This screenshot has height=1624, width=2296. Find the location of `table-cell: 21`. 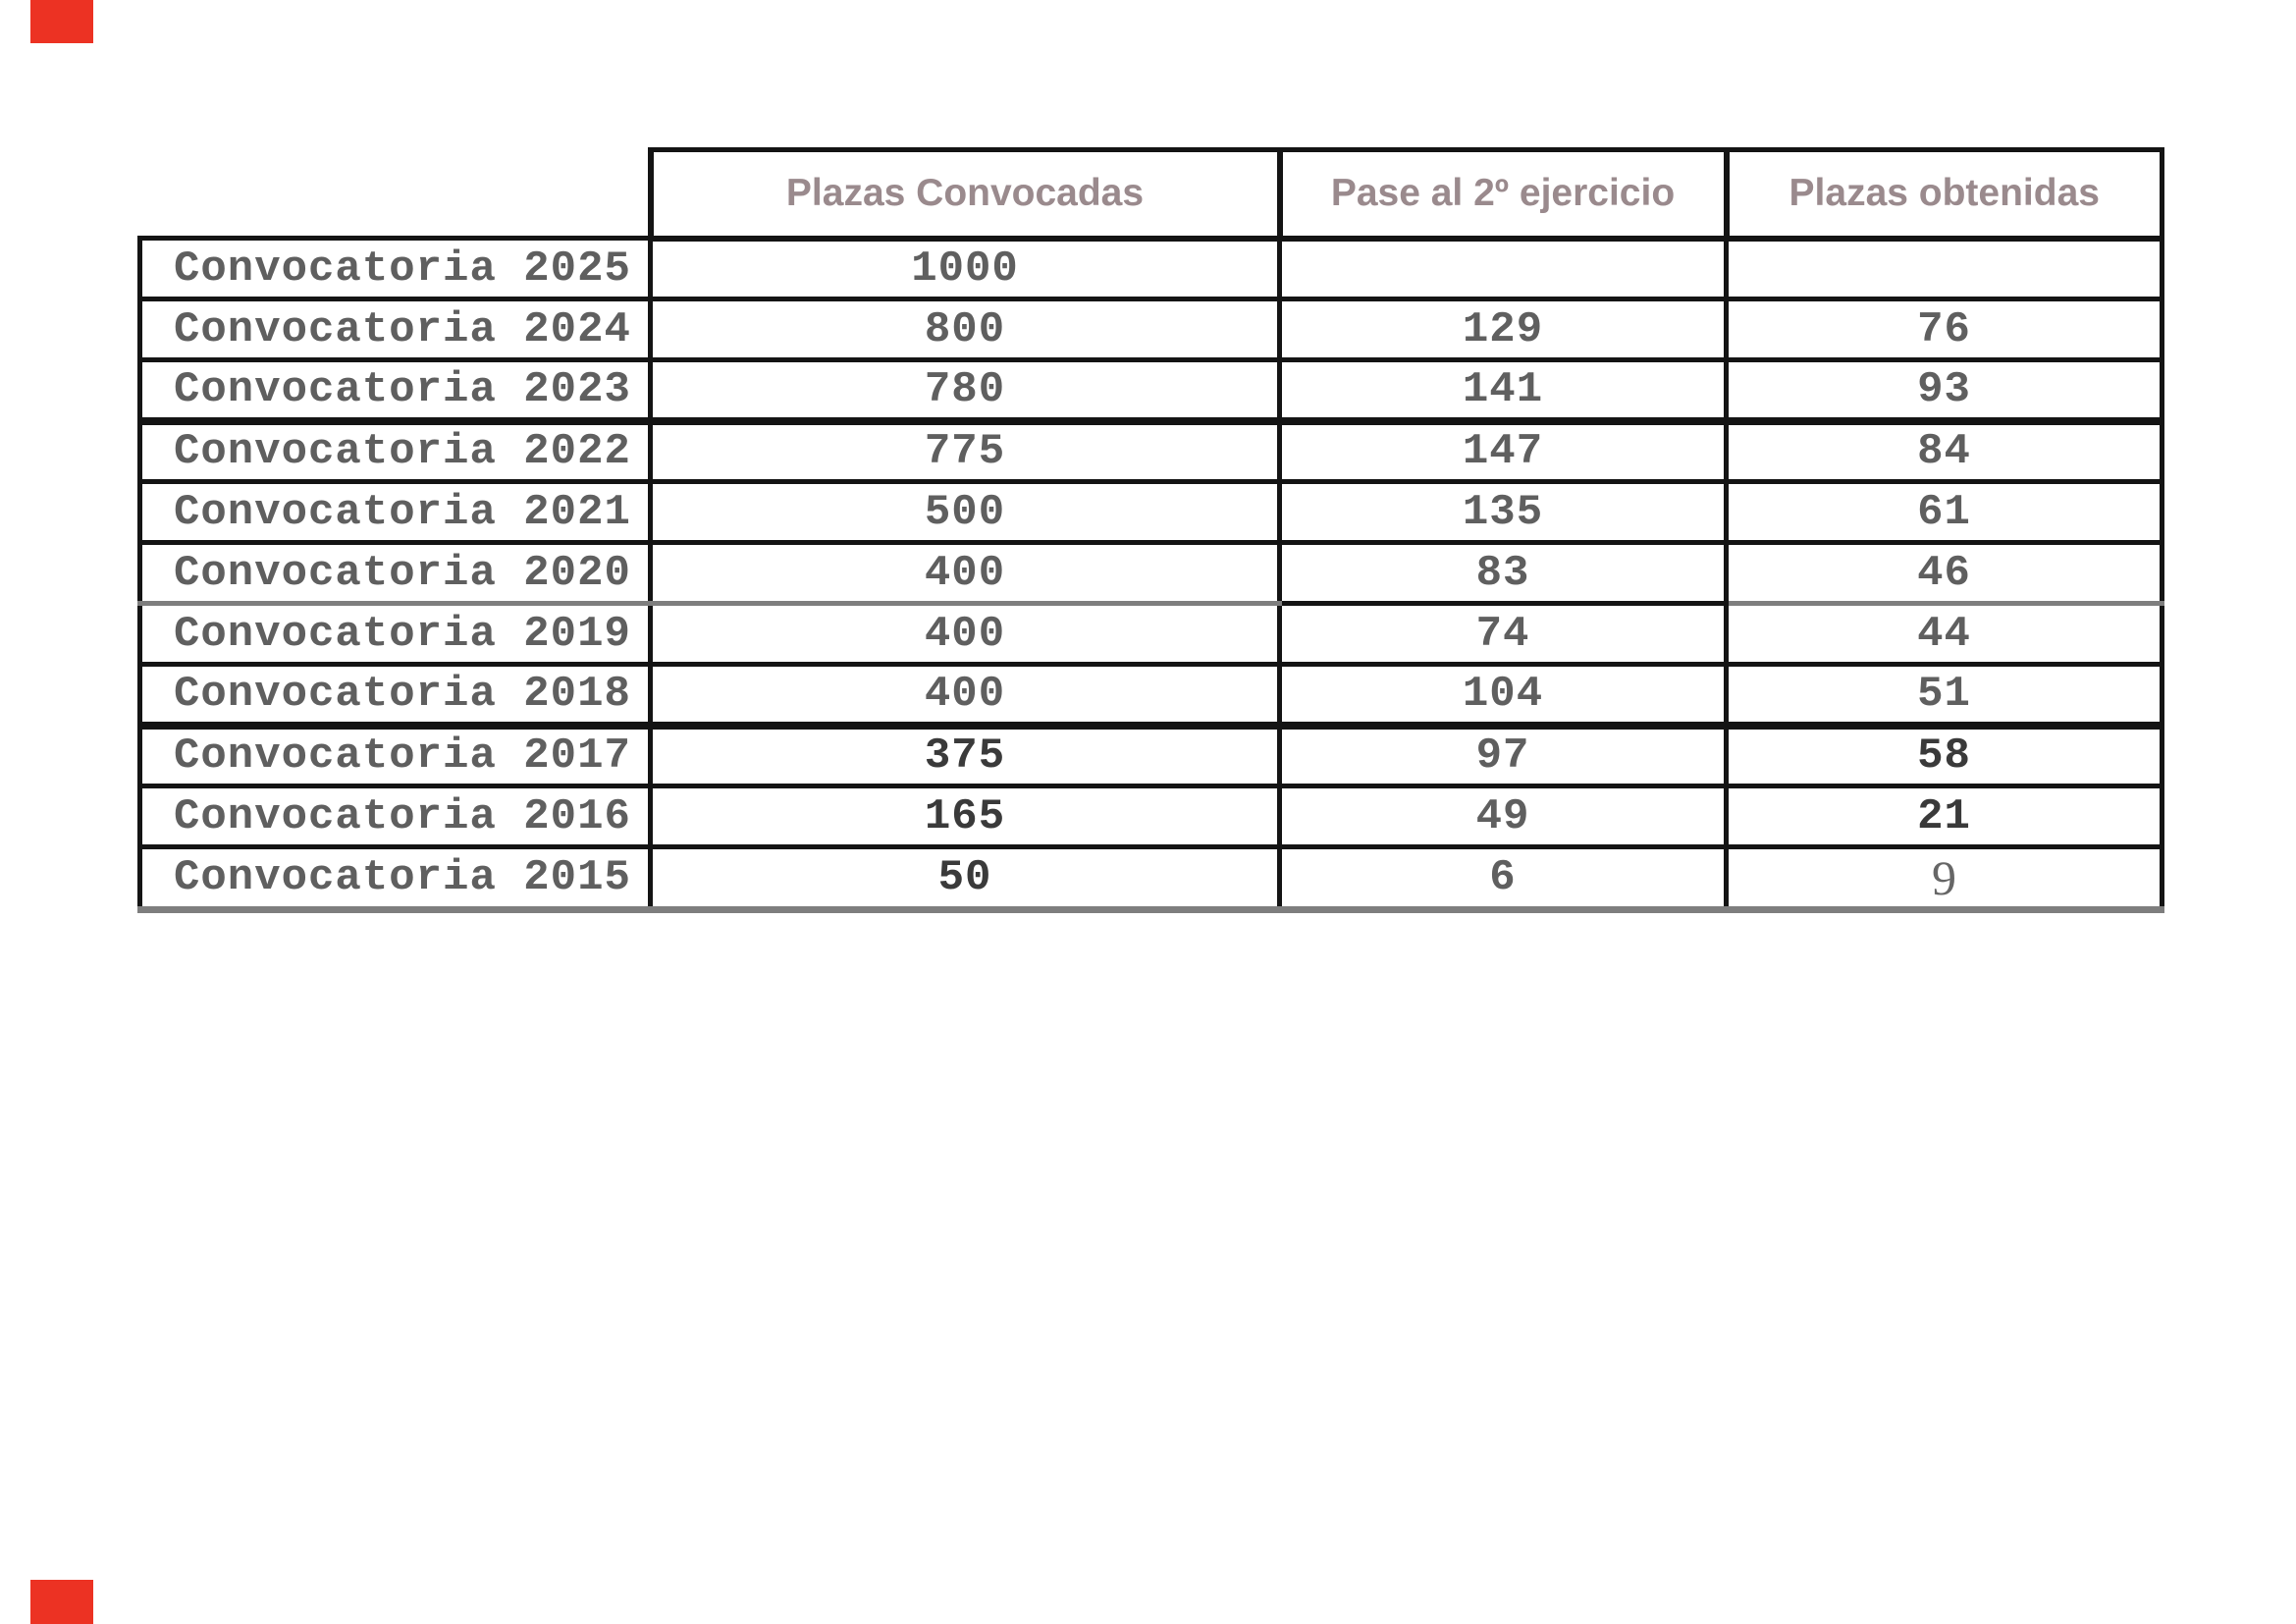

table-cell: 21 is located at coordinates (1944, 816).